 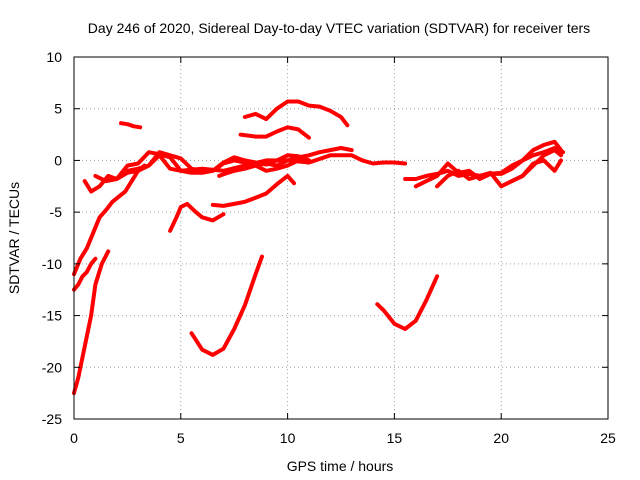 I want to click on x-tick-label: 0, so click(x=74, y=438).